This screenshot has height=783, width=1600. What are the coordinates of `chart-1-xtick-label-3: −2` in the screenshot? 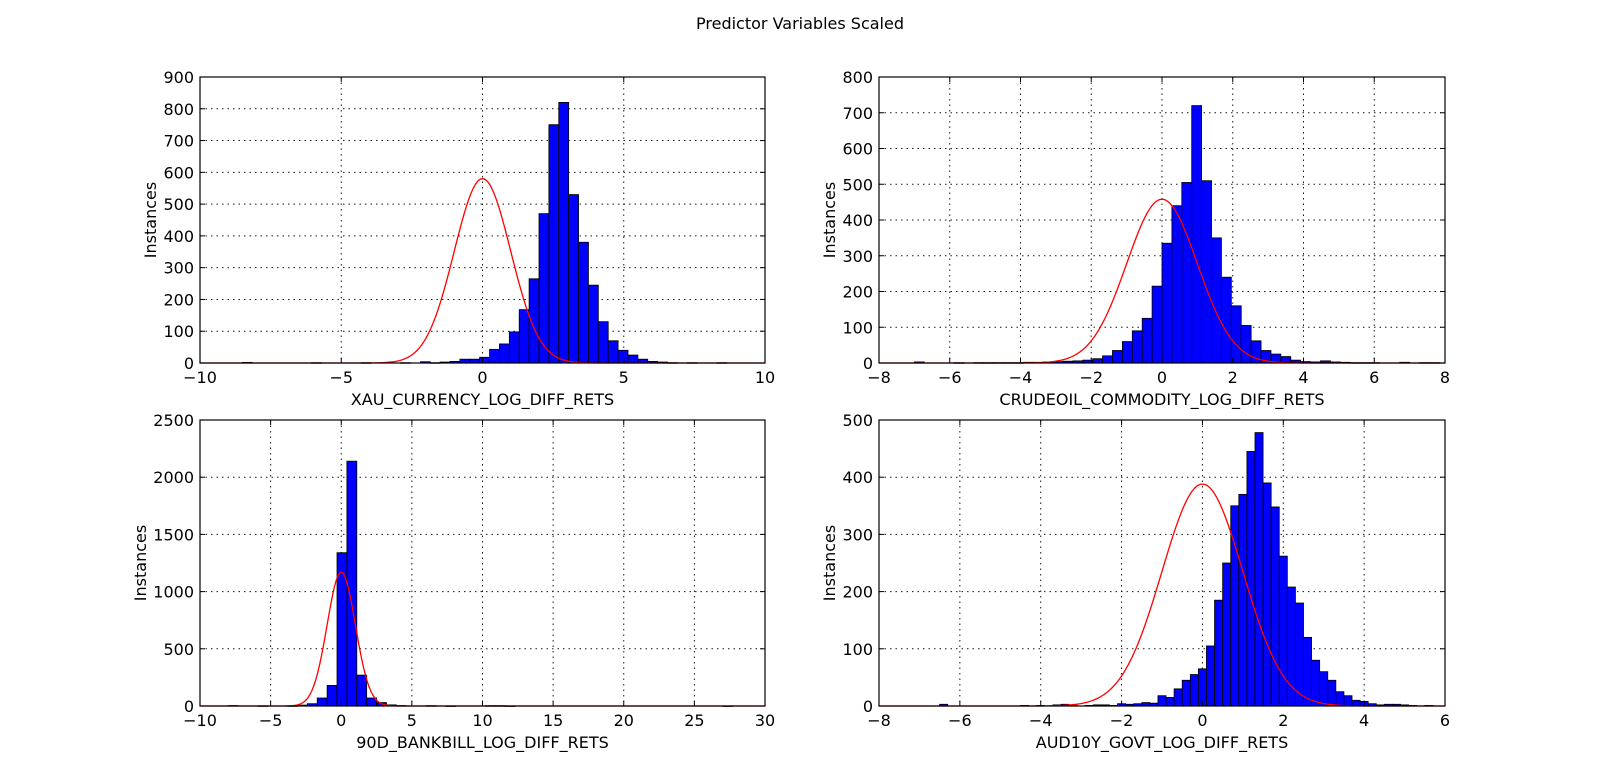 It's located at (1091, 377).